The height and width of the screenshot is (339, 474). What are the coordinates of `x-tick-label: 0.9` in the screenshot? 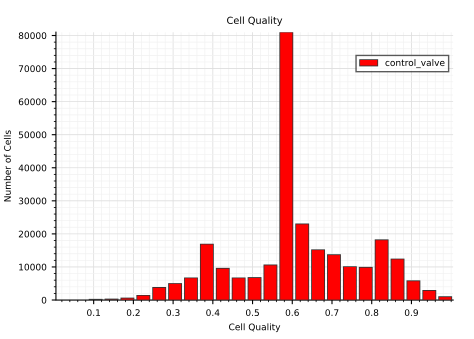 It's located at (411, 312).